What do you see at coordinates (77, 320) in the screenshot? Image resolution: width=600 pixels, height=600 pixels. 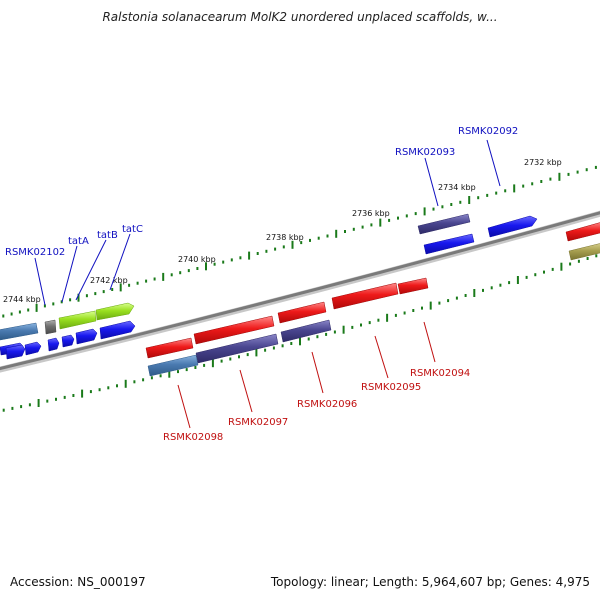 I see `gene-tatB` at bounding box center [77, 320].